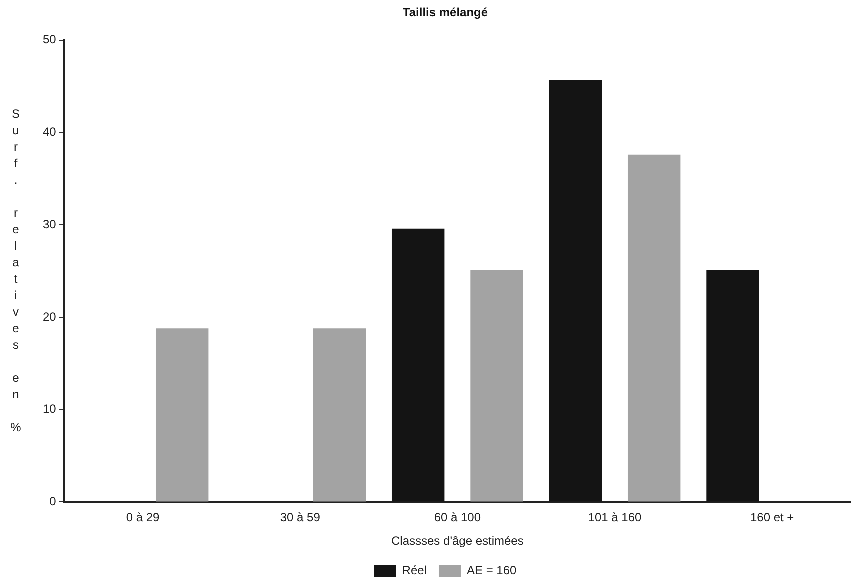 The width and height of the screenshot is (857, 587). I want to click on chart-title: Taillis mélangé, so click(445, 13).